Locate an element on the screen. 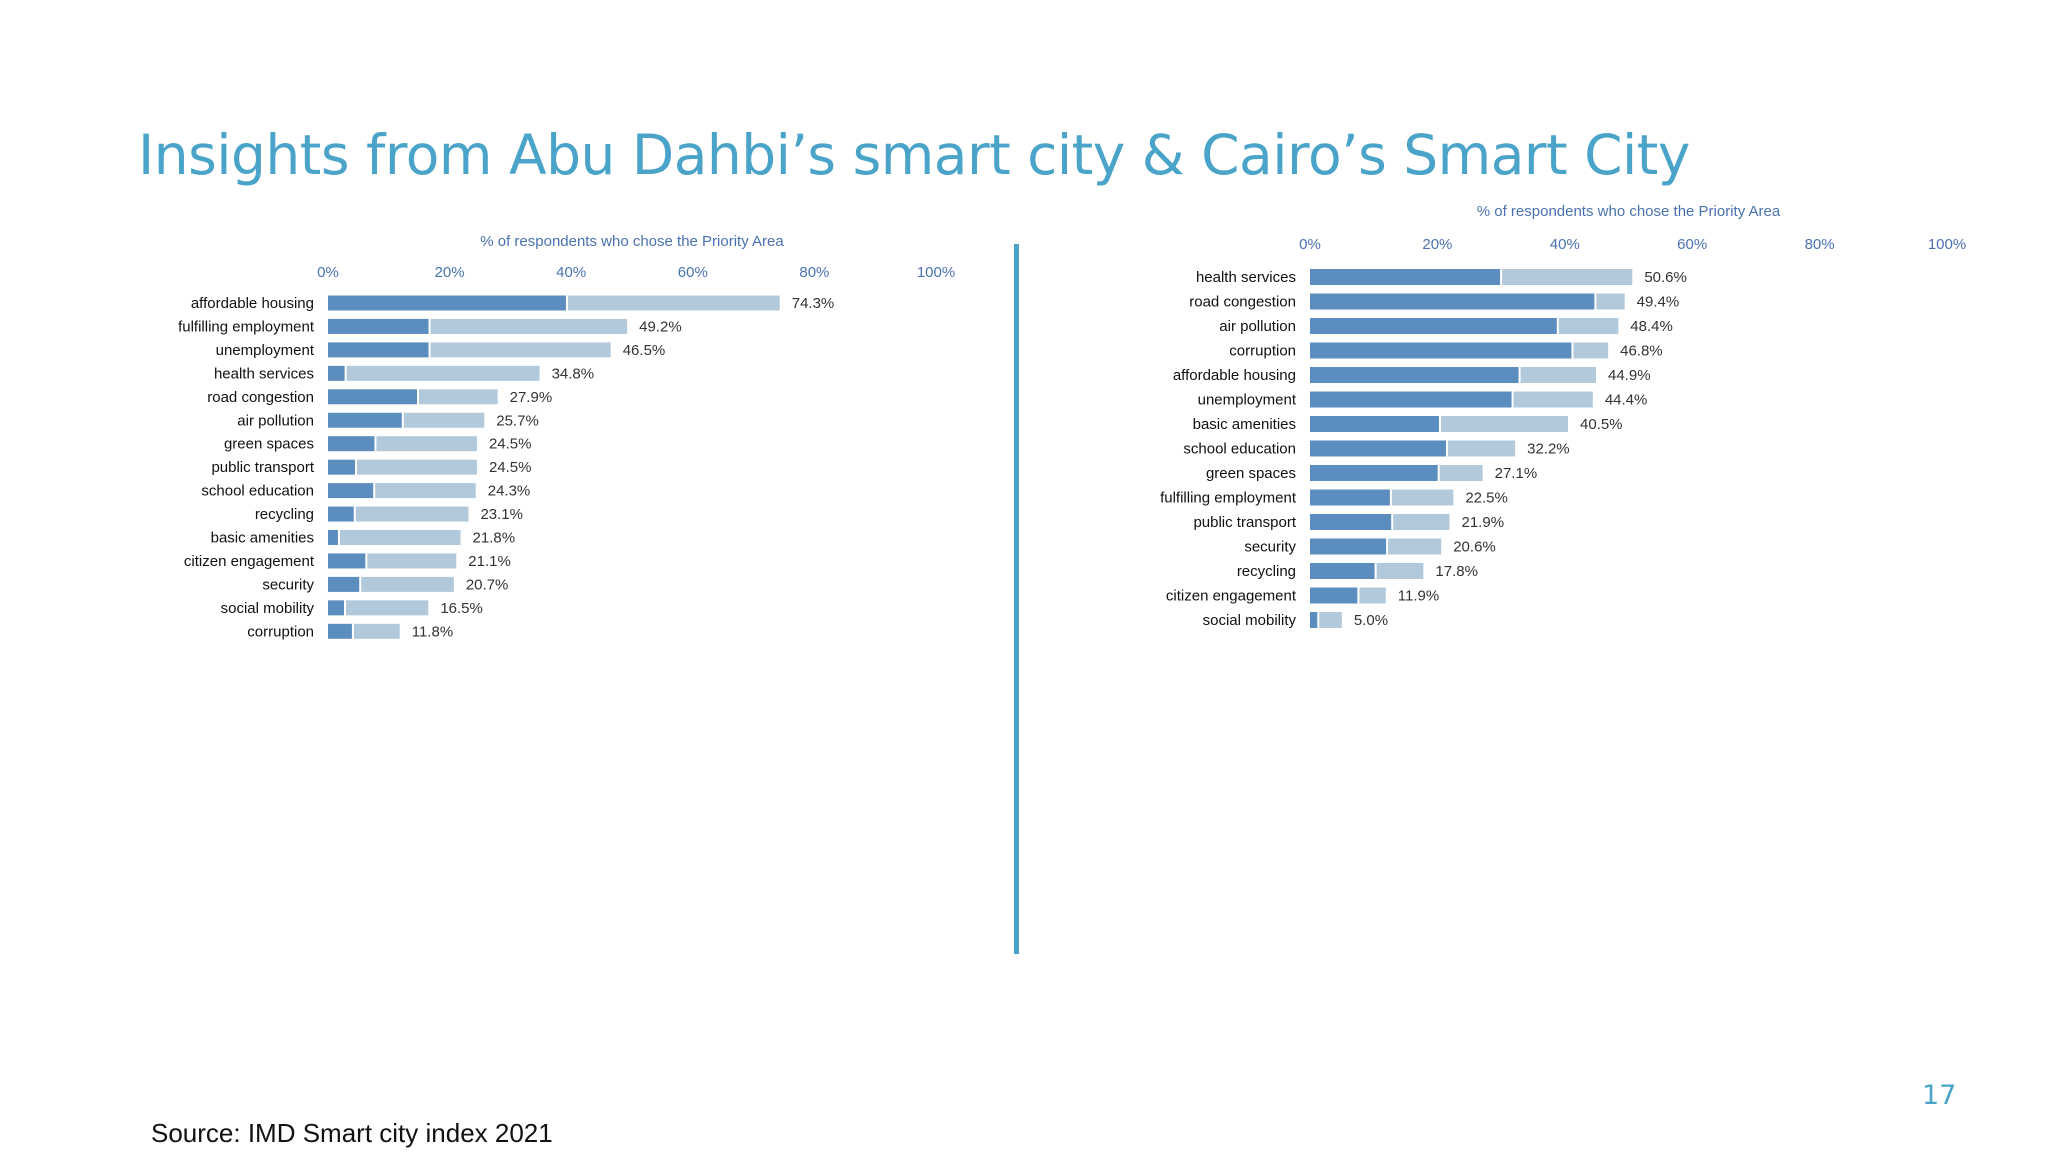 This screenshot has width=2048, height=1152. value-label: 21.8% is located at coordinates (494, 538).